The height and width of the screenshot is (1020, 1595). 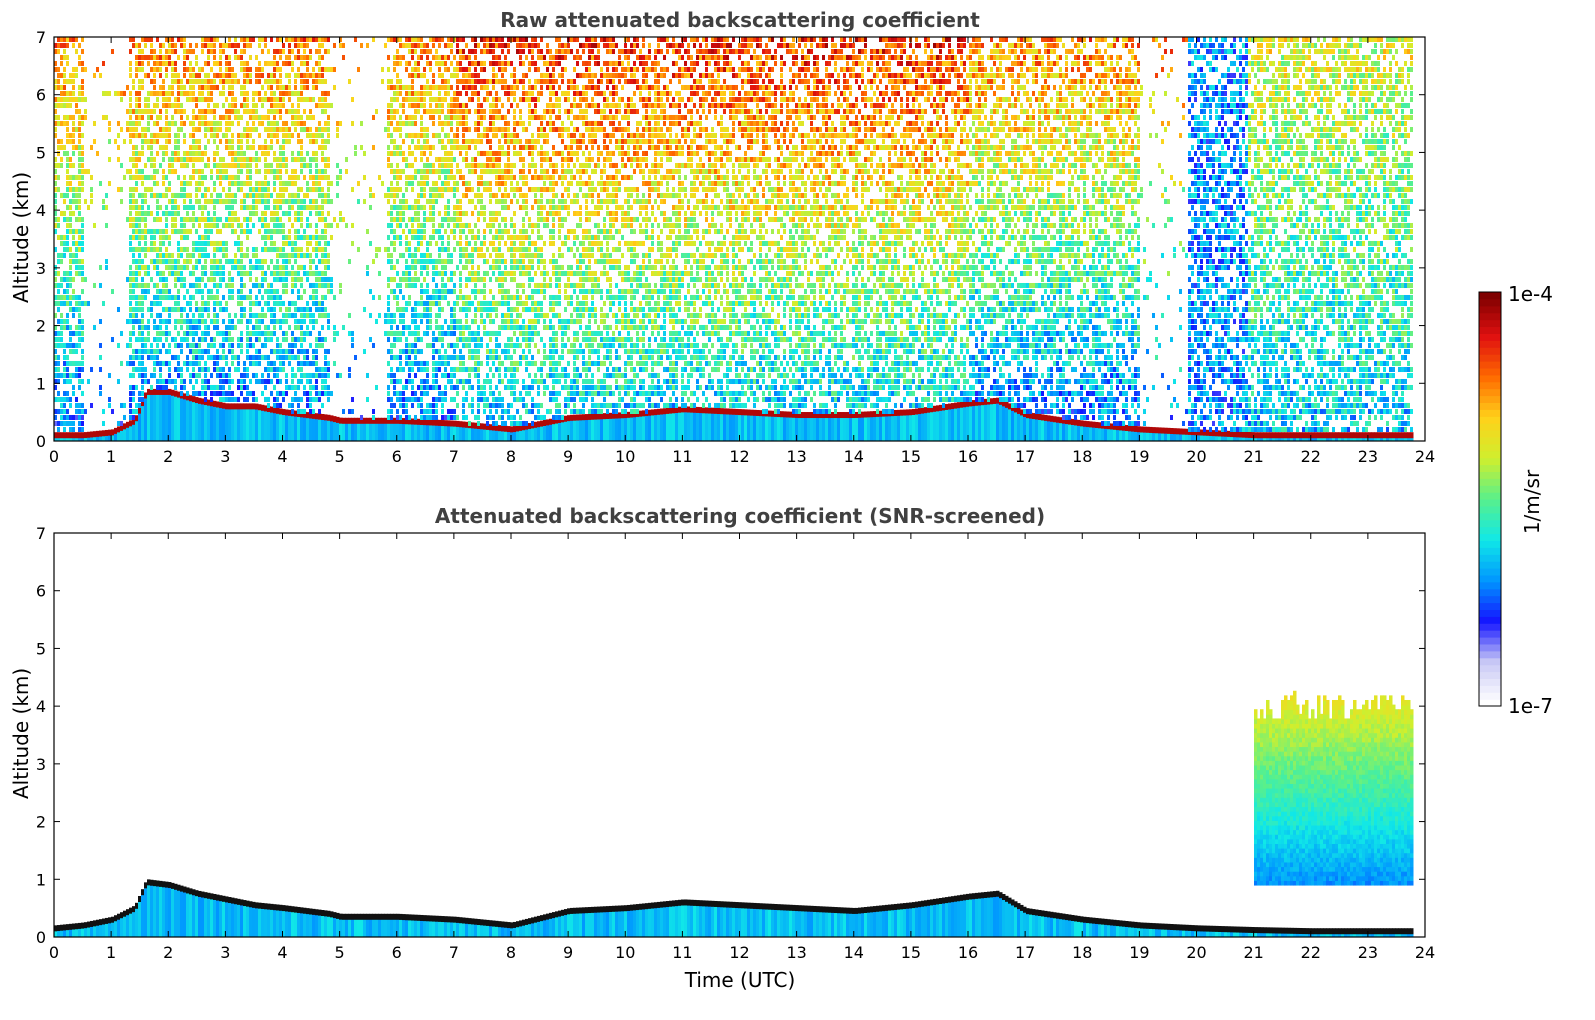 I want to click on top-x-tick-label: 10, so click(x=625, y=456).